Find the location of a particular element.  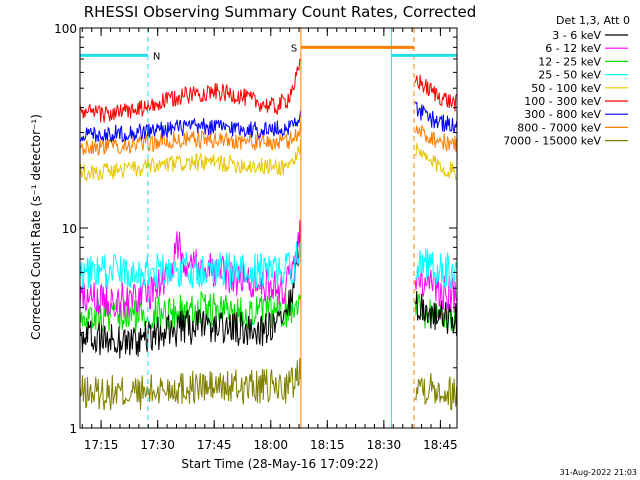

series-line-50-100kev is located at coordinates (268, 161).